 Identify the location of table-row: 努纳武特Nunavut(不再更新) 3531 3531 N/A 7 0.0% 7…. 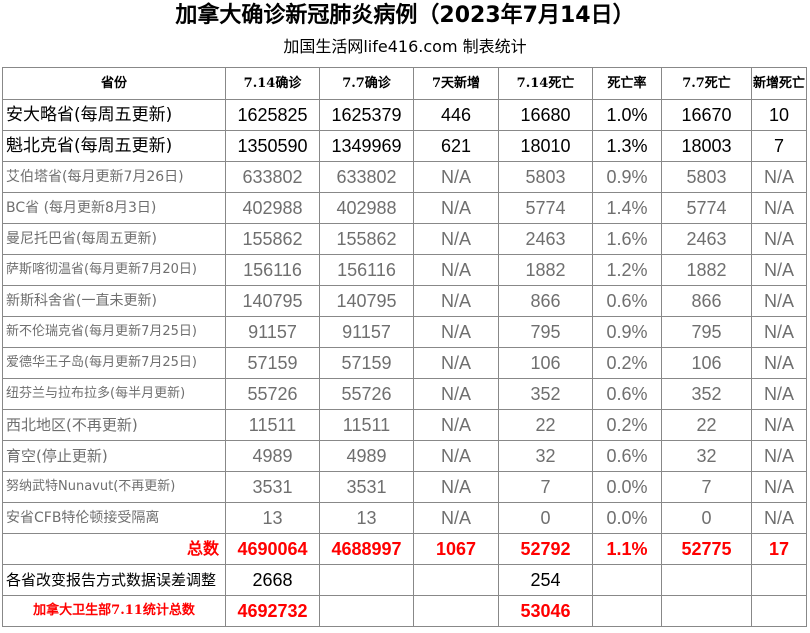
(404, 487).